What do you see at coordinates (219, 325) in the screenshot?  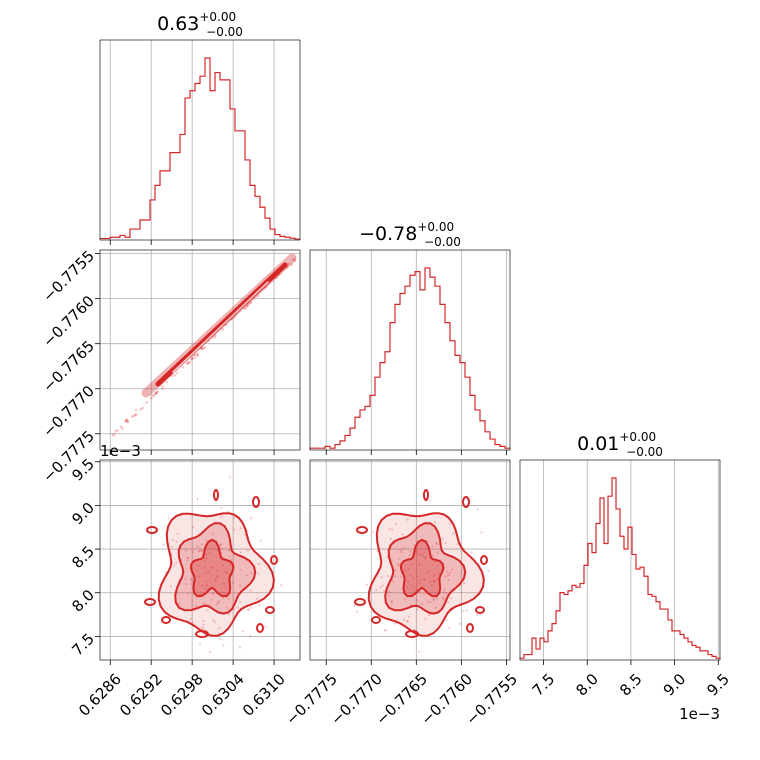 I see `contour-p0-p1` at bounding box center [219, 325].